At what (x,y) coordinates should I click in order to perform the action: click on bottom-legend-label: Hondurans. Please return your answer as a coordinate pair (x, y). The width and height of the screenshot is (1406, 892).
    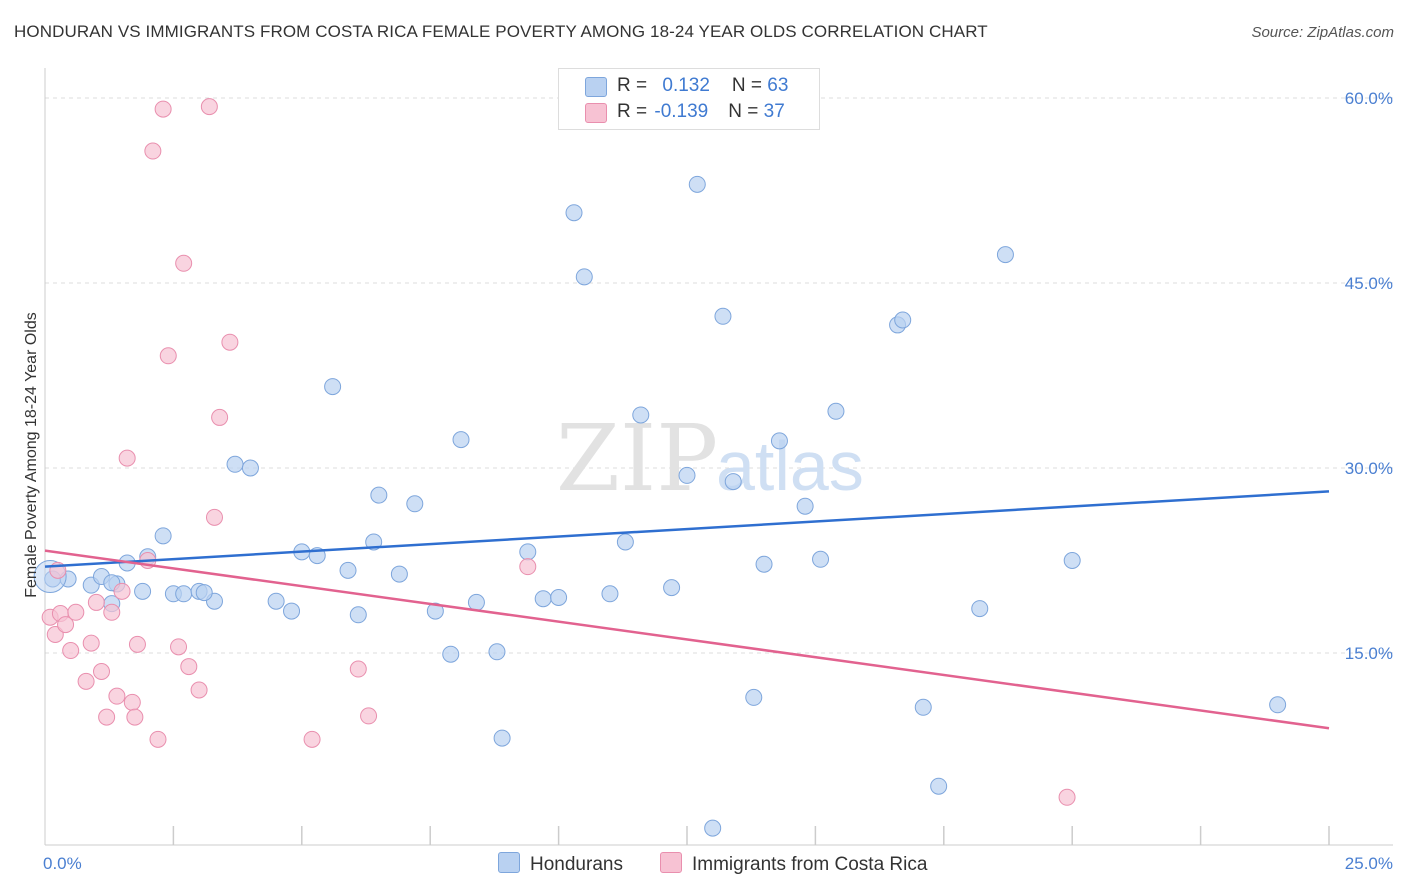
    Looking at the image, I should click on (576, 864).